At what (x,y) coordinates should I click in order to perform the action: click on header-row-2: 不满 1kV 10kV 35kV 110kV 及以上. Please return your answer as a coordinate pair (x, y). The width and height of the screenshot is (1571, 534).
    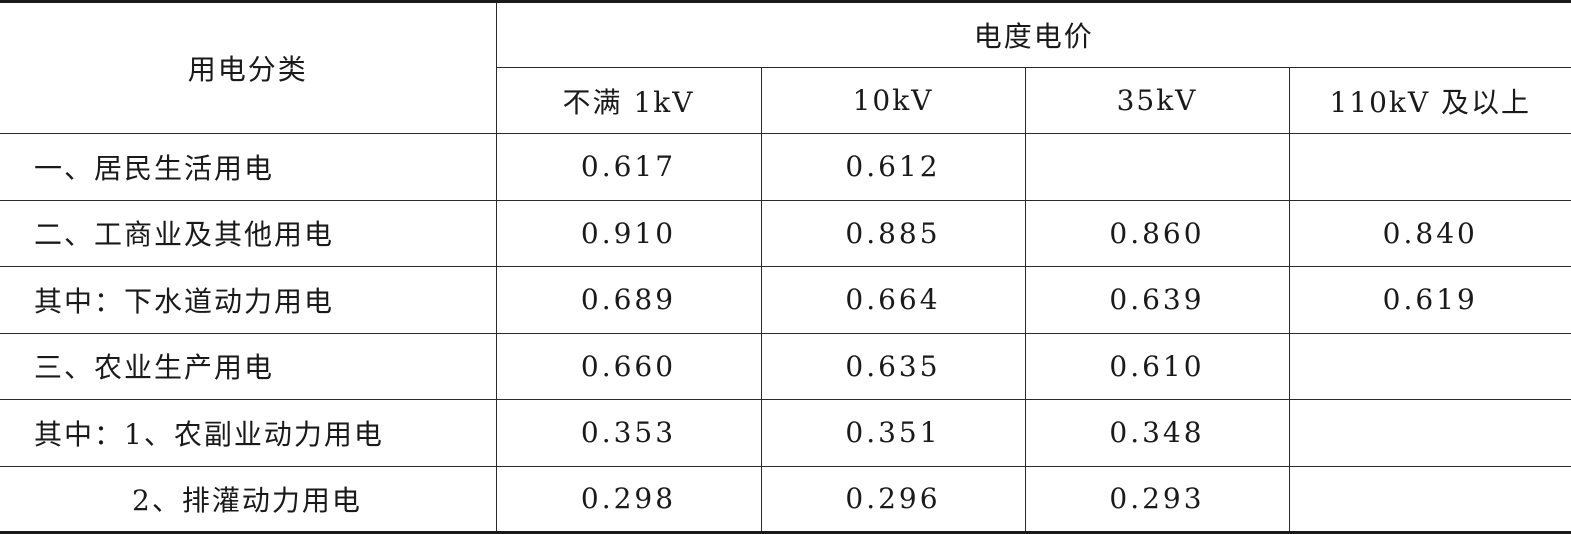
    Looking at the image, I should click on (785, 100).